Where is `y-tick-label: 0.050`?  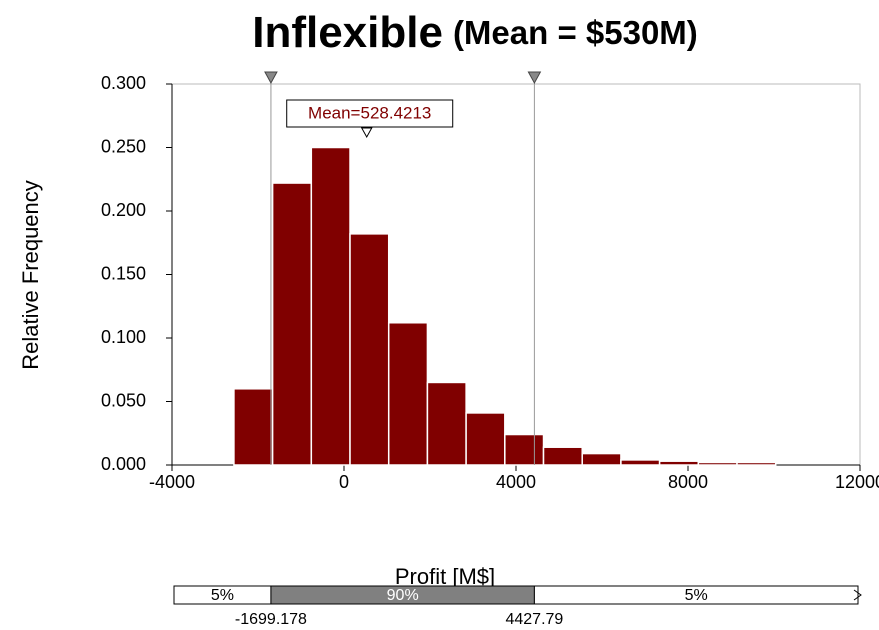 y-tick-label: 0.050 is located at coordinates (123, 400).